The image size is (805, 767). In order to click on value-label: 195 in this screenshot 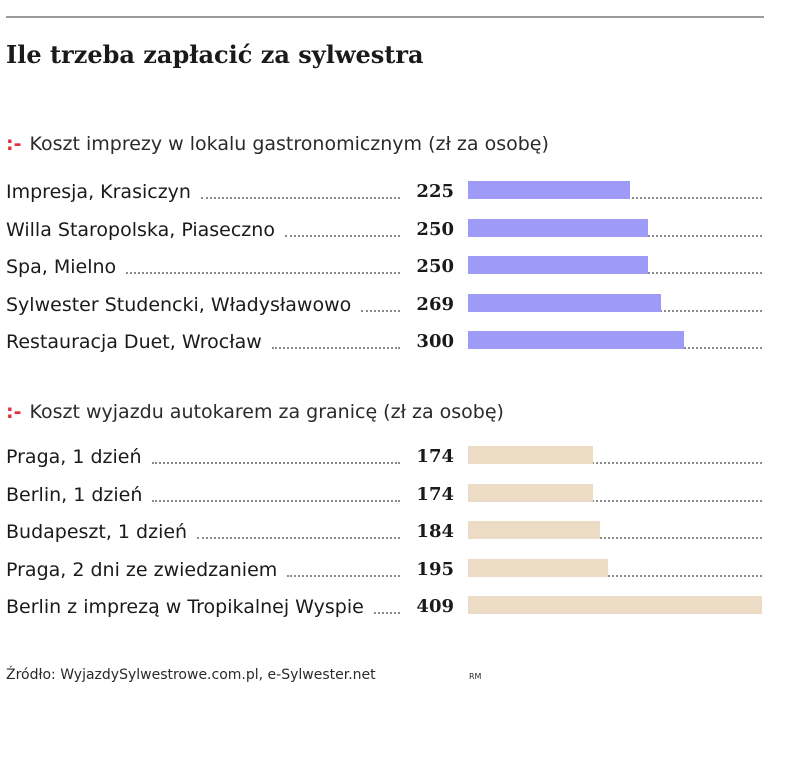, I will do `click(435, 569)`.